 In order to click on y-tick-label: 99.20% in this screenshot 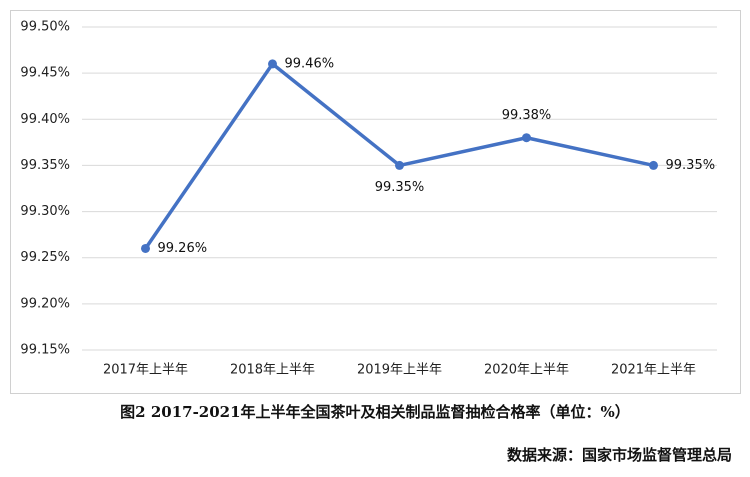, I will do `click(45, 303)`.